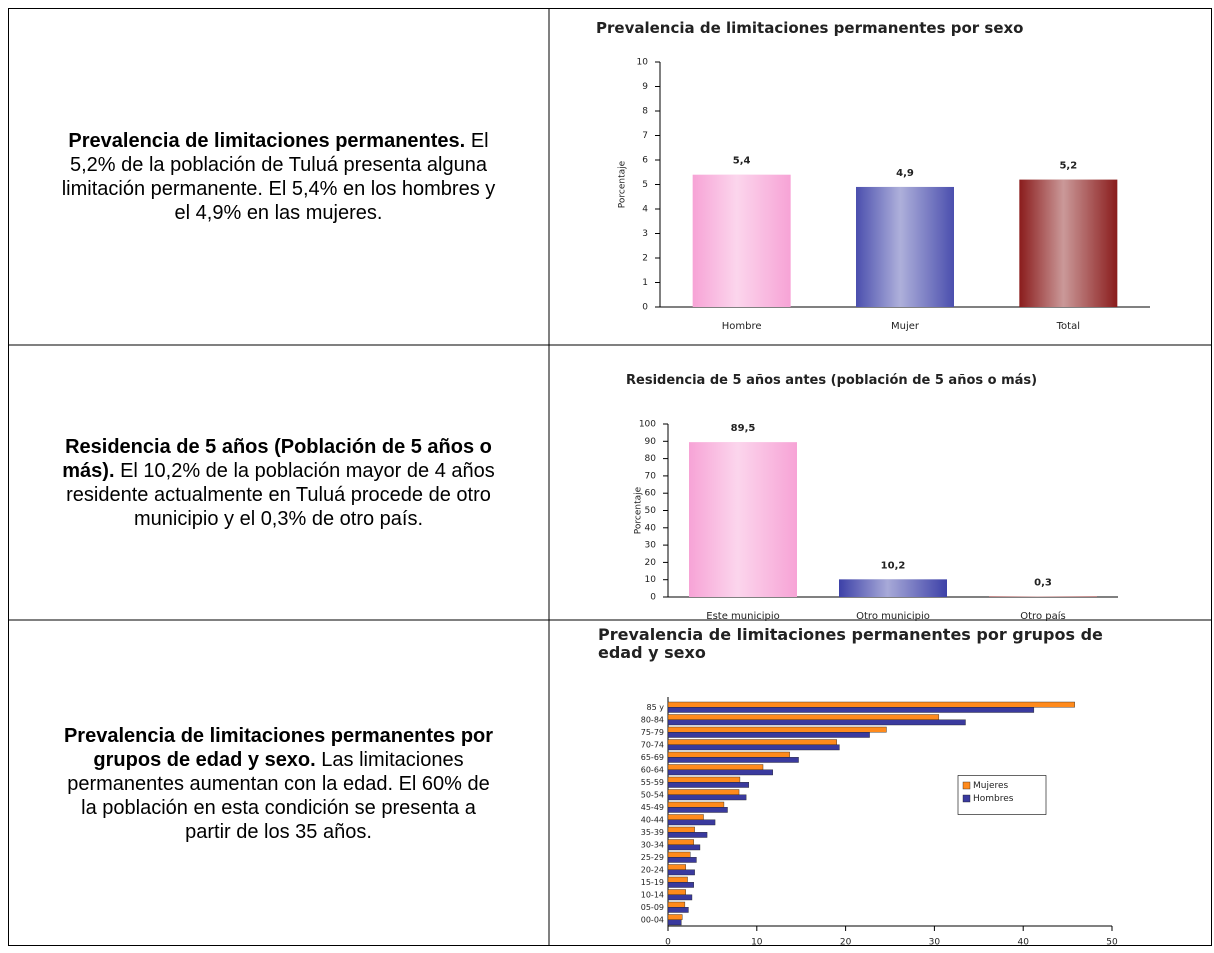 The image size is (1214, 953). I want to click on y-tick-label: 20, so click(651, 563).